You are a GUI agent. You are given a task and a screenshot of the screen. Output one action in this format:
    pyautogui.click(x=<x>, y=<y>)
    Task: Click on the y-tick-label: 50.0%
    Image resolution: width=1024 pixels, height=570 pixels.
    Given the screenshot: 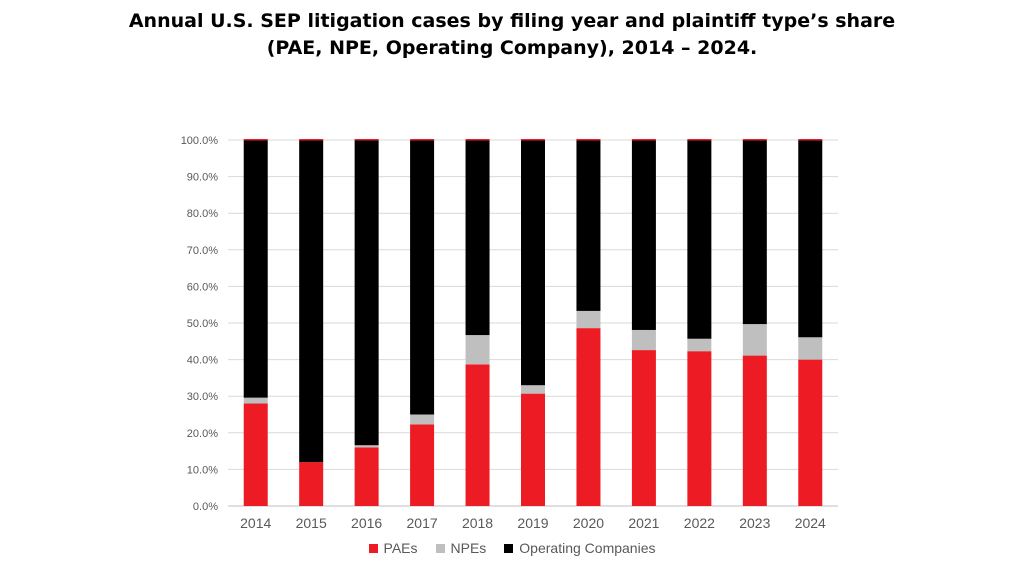 What is the action you would take?
    pyautogui.click(x=202, y=324)
    